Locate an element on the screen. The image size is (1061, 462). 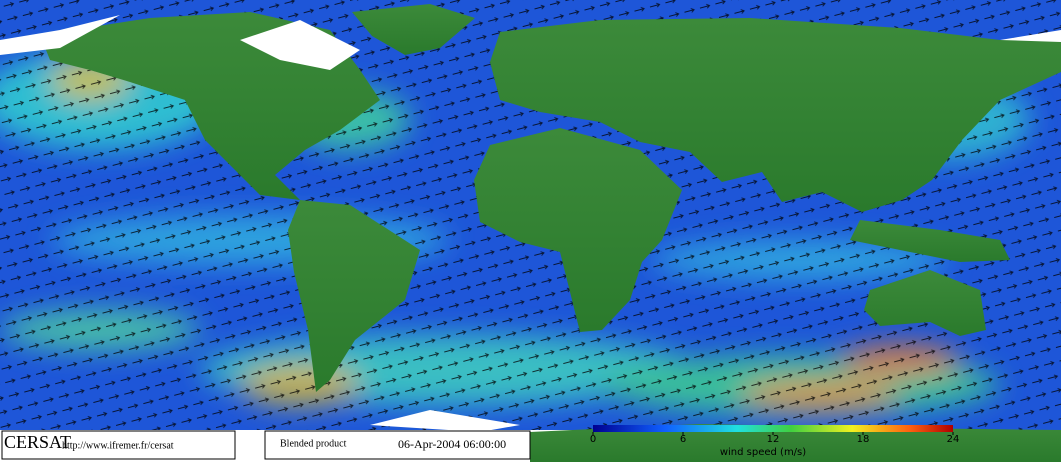
colorbar-ramp is located at coordinates (773, 428).